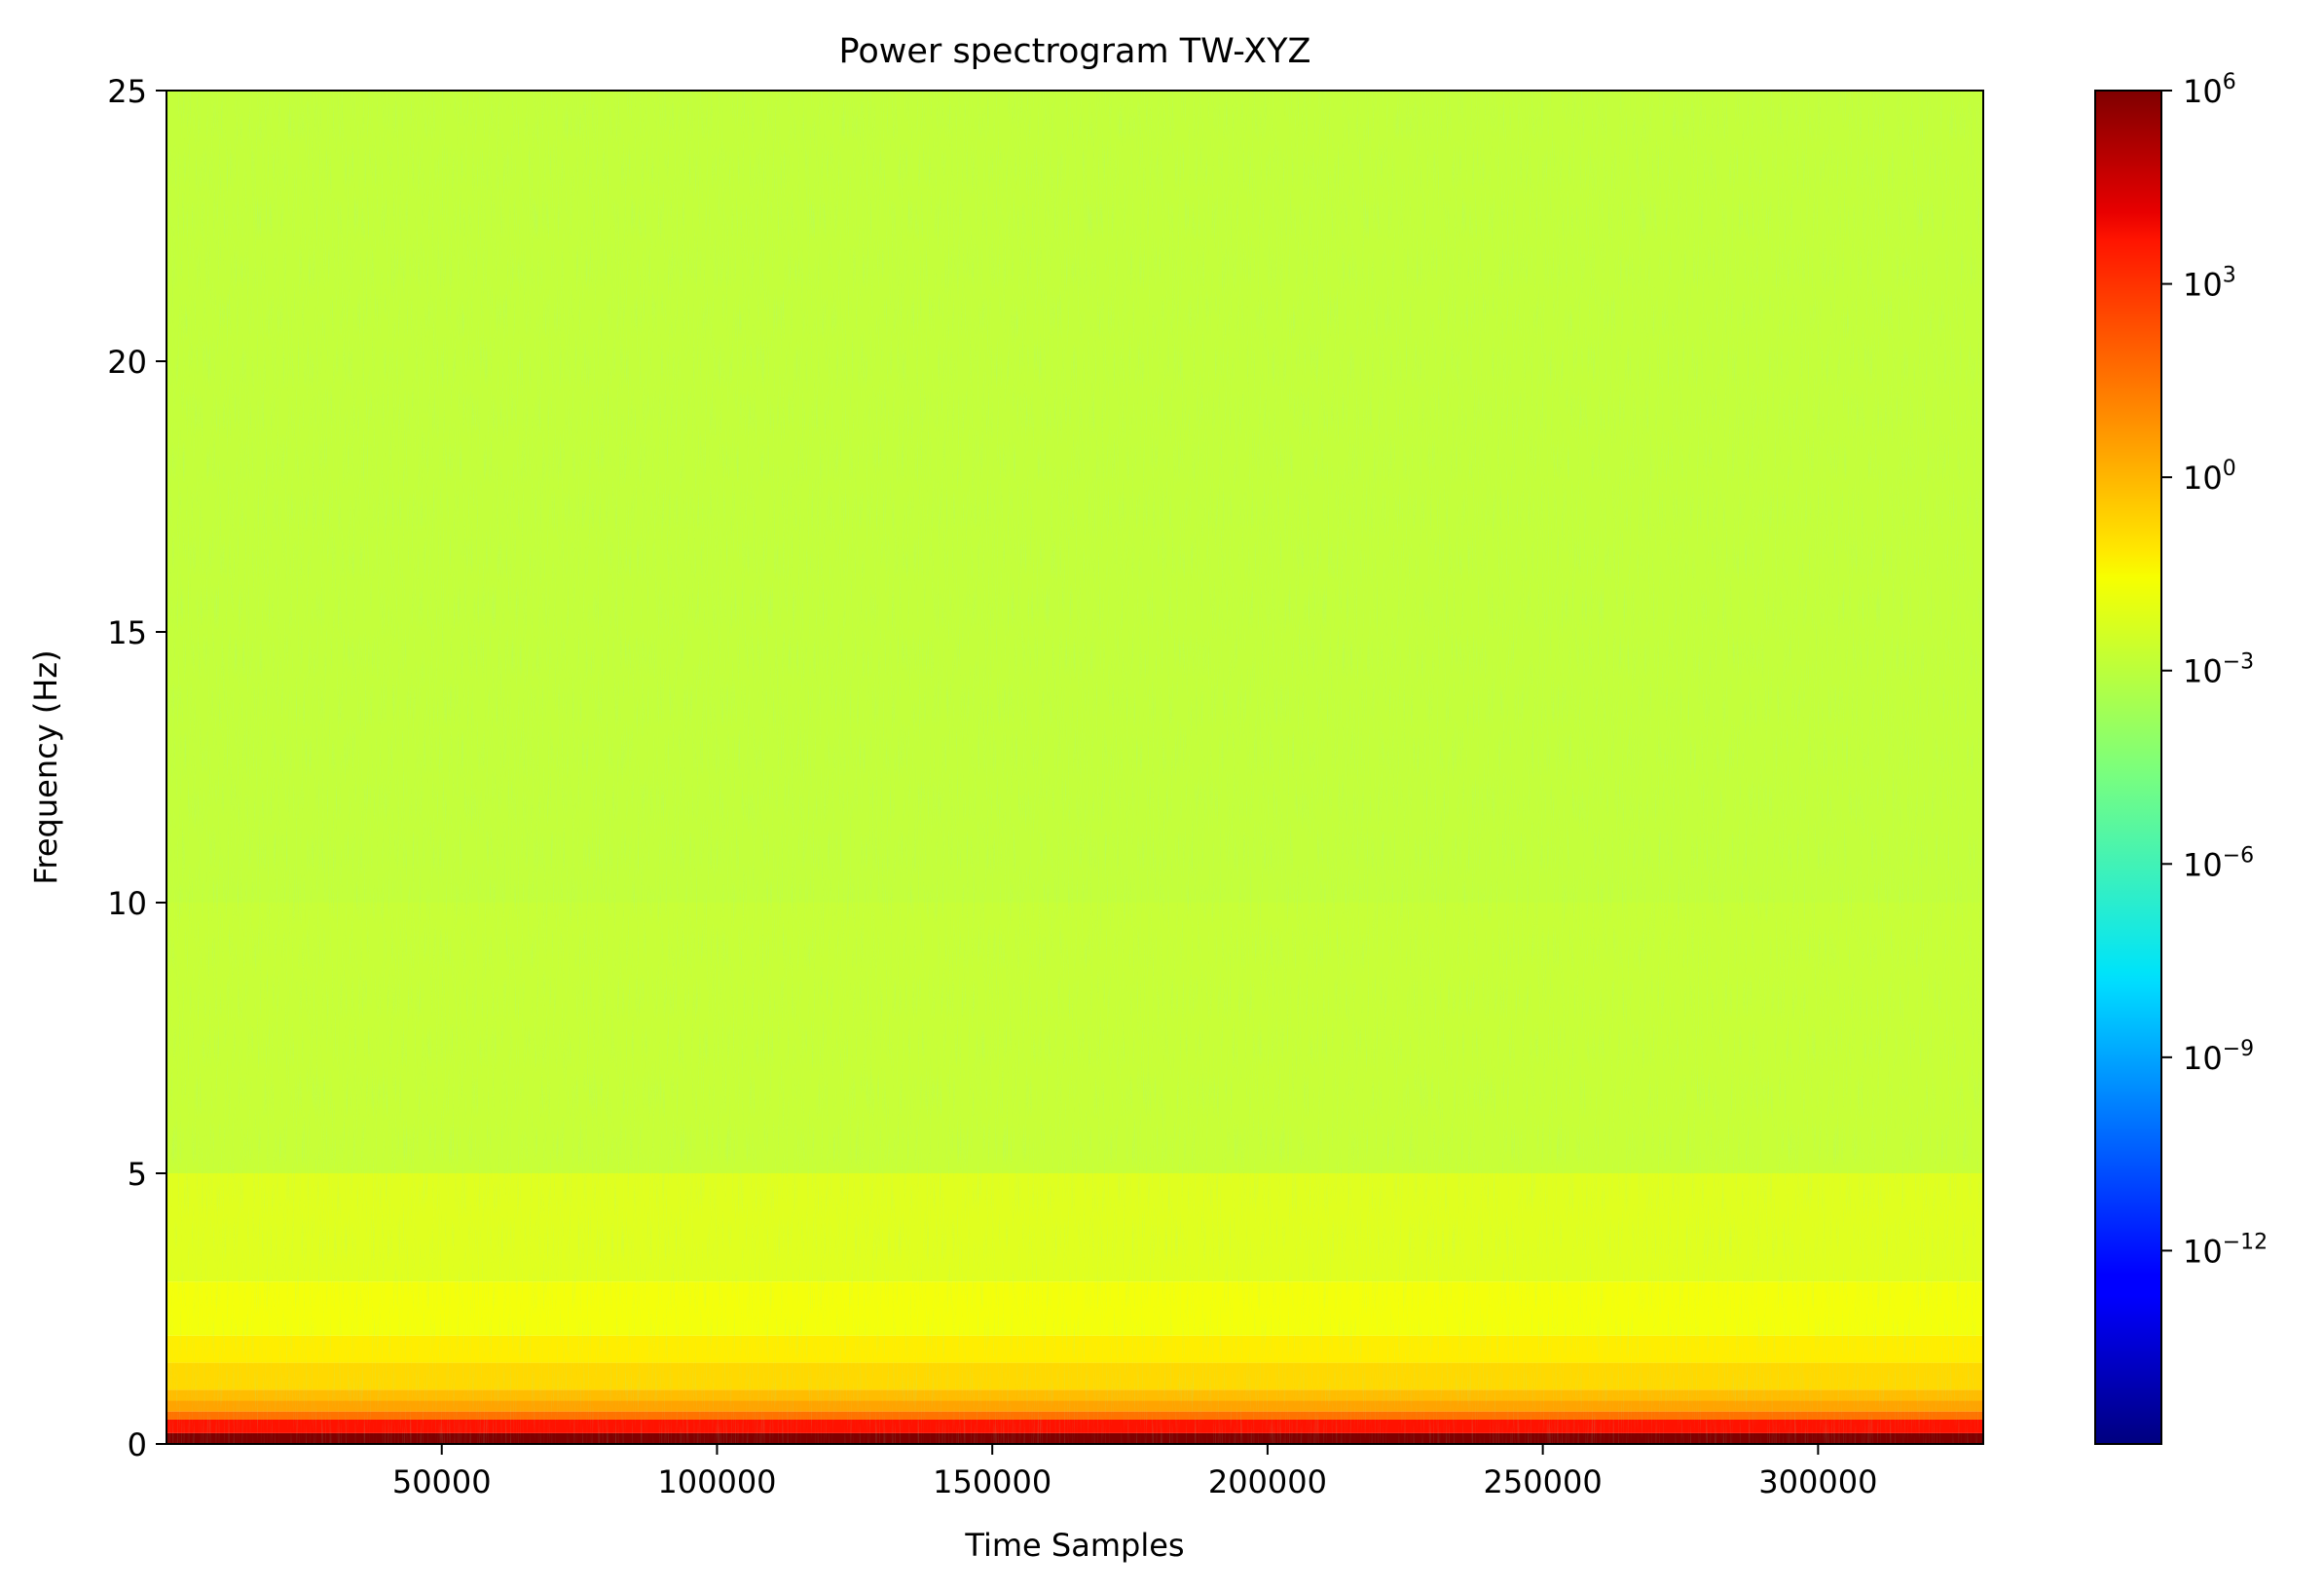 This screenshot has width=2324, height=1591. Describe the element at coordinates (127, 362) in the screenshot. I see `y-tick-label: 20` at that location.